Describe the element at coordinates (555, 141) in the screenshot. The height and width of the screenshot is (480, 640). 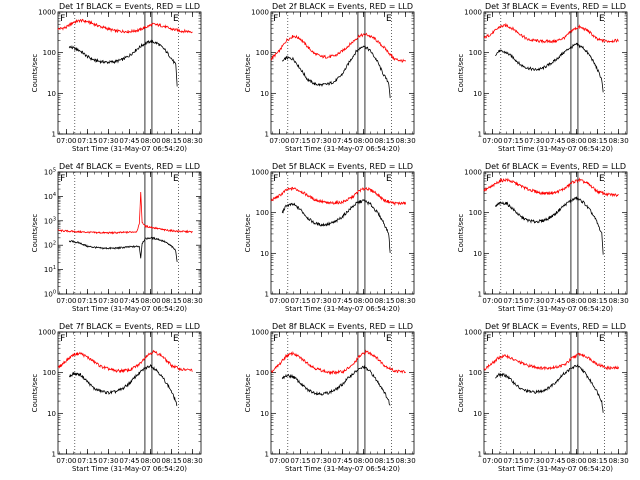
I see `panel-3-x-tick-label: 07:45` at that location.